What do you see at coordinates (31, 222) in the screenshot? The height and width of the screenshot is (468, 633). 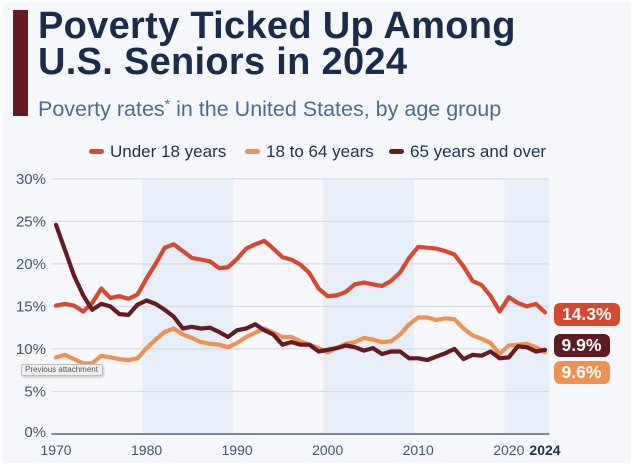 I see `svg-text: 25%` at bounding box center [31, 222].